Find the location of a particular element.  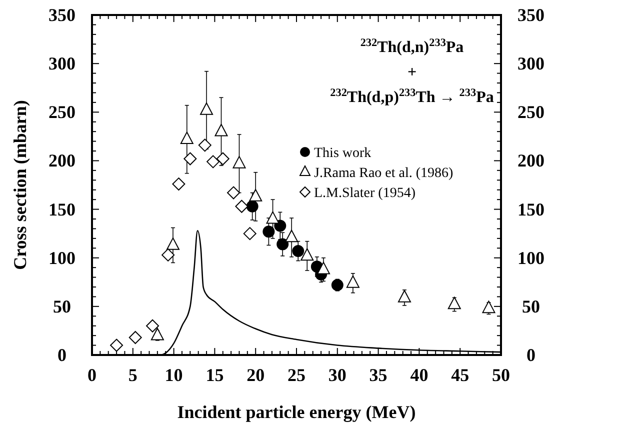

legend-label: This work is located at coordinates (343, 153).